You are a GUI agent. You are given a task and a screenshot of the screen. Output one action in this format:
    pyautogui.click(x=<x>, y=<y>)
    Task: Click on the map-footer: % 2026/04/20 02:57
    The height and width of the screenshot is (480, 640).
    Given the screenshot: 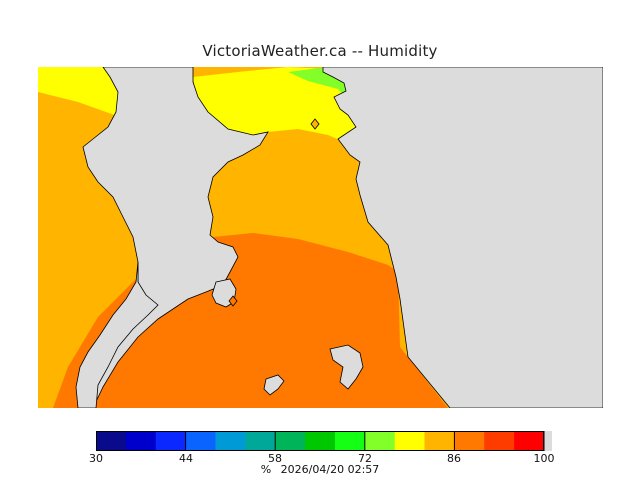 What is the action you would take?
    pyautogui.click(x=320, y=469)
    